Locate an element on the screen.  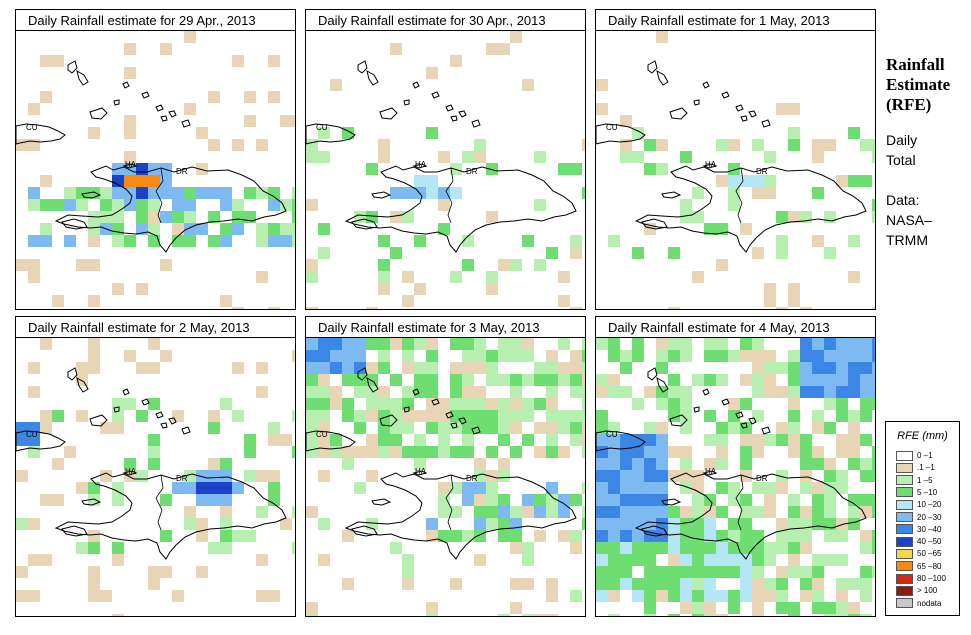
product-title-line3: (RFE) is located at coordinates (909, 104).